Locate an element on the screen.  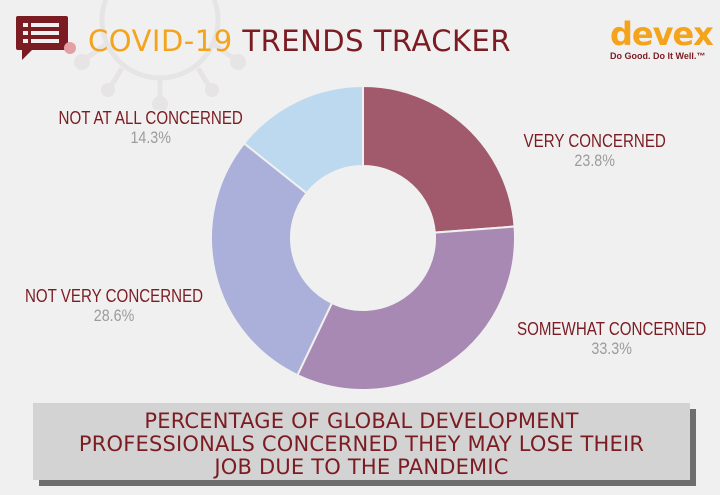
title-covid: COVID-19 is located at coordinates (160, 41).